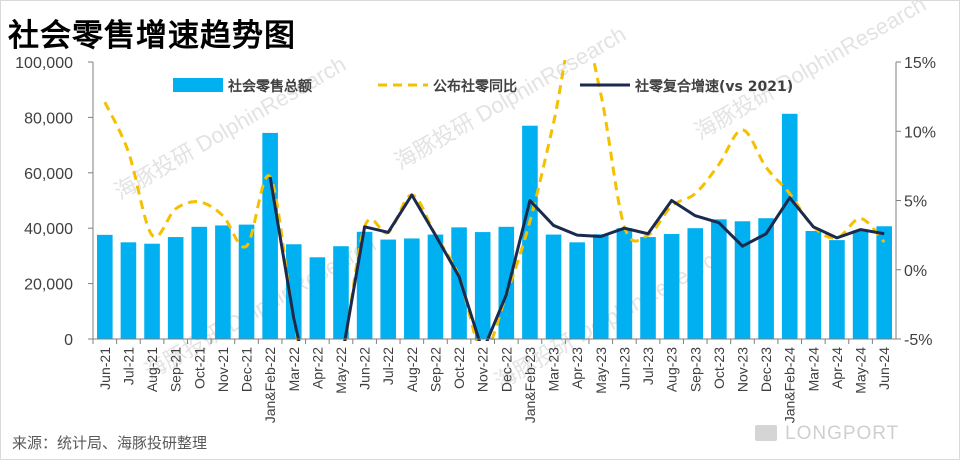  What do you see at coordinates (648, 366) in the screenshot?
I see `x-tick-label-23: Jul-23` at bounding box center [648, 366].